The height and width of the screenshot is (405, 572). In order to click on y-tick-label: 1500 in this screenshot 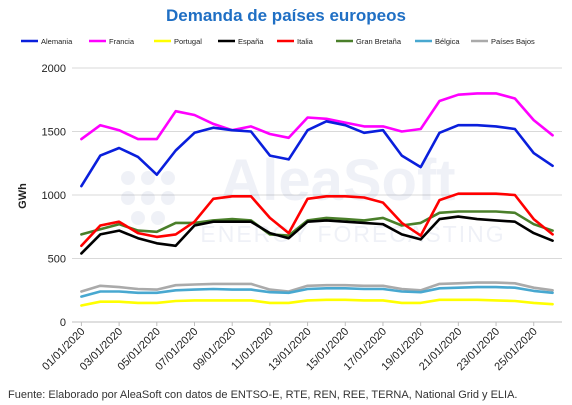, I will do `click(54, 133)`.